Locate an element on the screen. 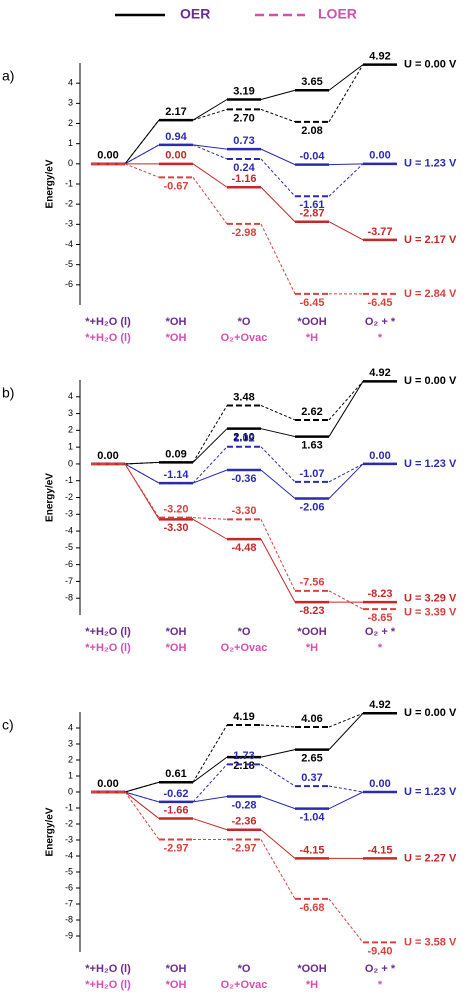  value-label: 2.62 is located at coordinates (311, 412).